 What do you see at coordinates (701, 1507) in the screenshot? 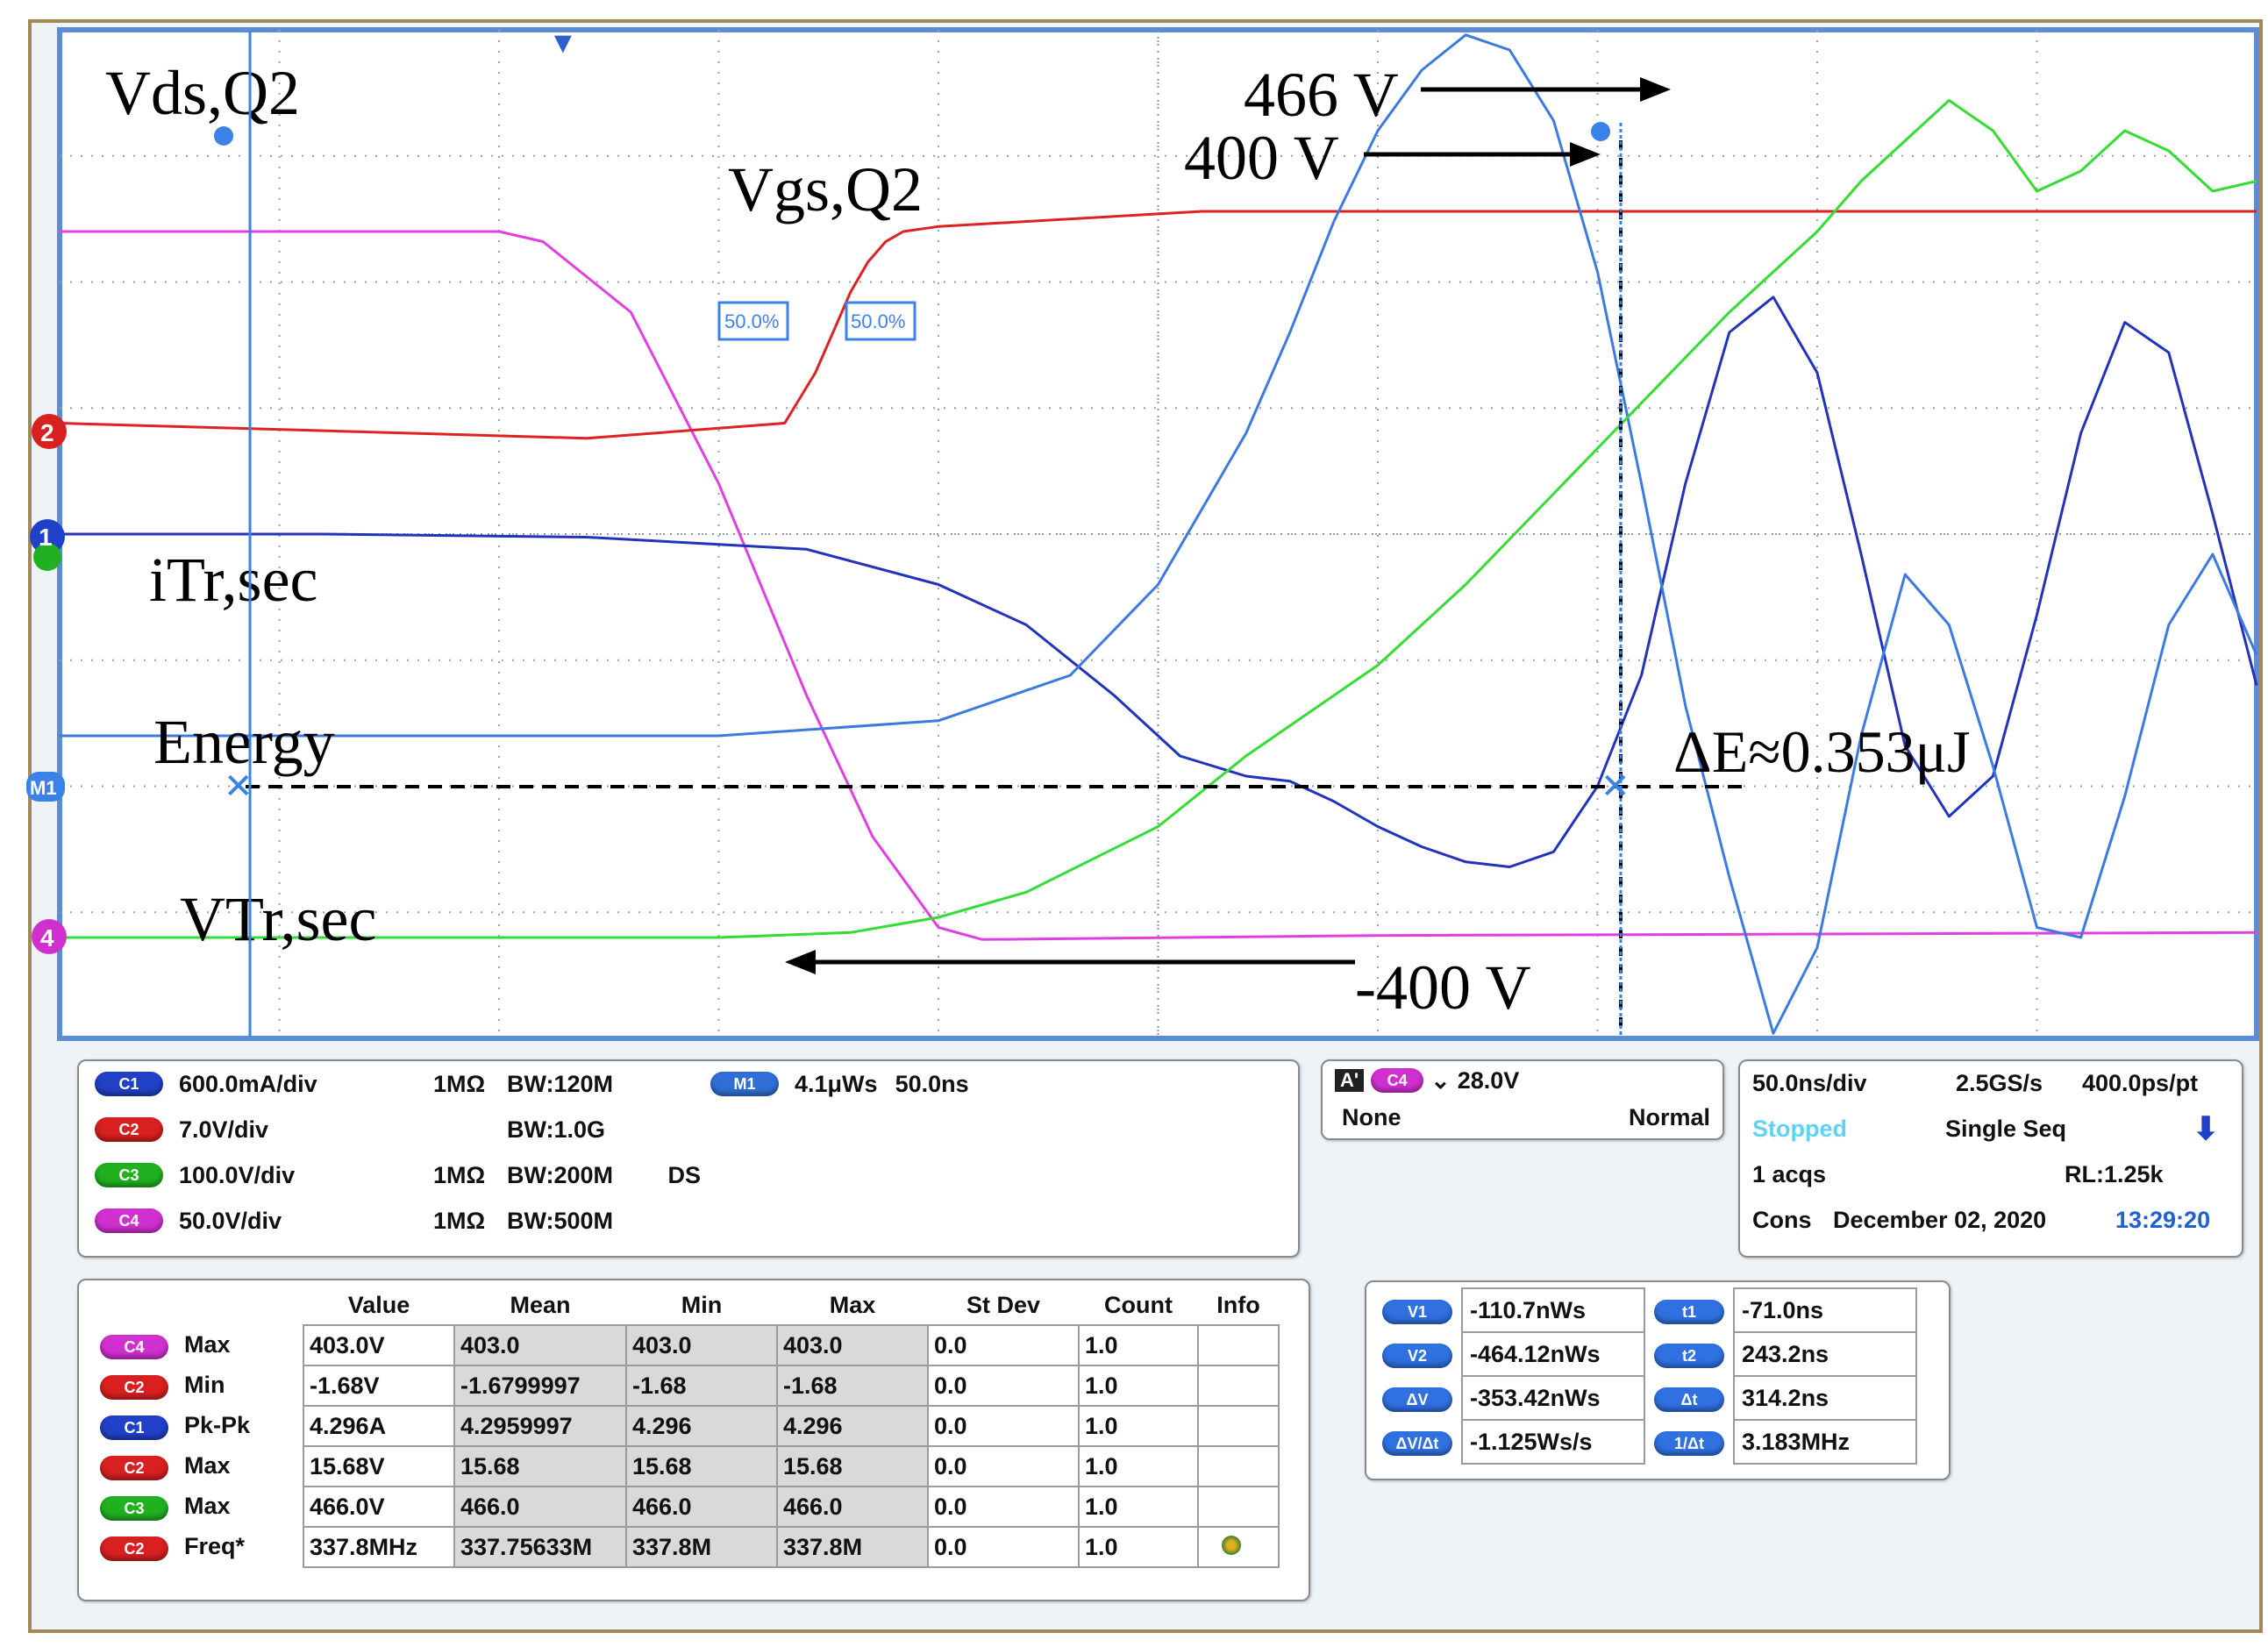
I see `cell-min: 466.0` at bounding box center [701, 1507].